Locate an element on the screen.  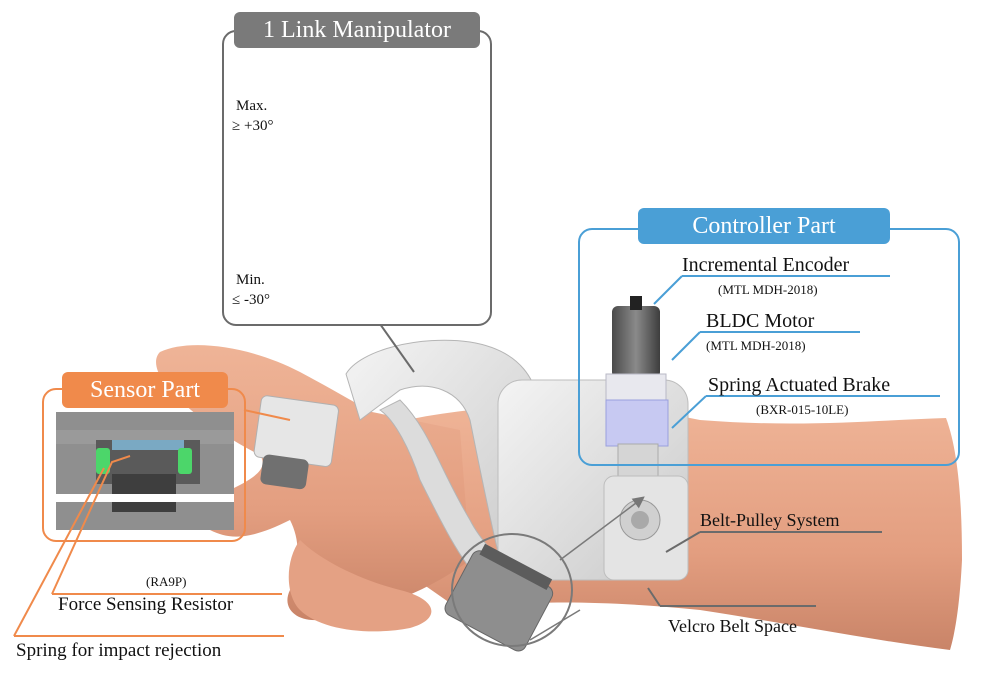
controller-title-tag: Controller Part is located at coordinates (764, 226).